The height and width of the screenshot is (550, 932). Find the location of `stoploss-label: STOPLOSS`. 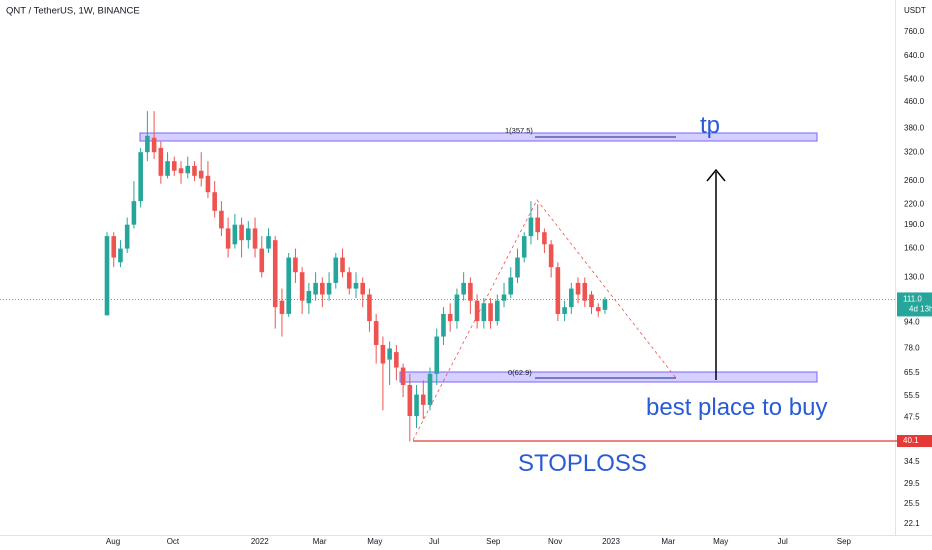

stoploss-label: STOPLOSS is located at coordinates (582, 463).